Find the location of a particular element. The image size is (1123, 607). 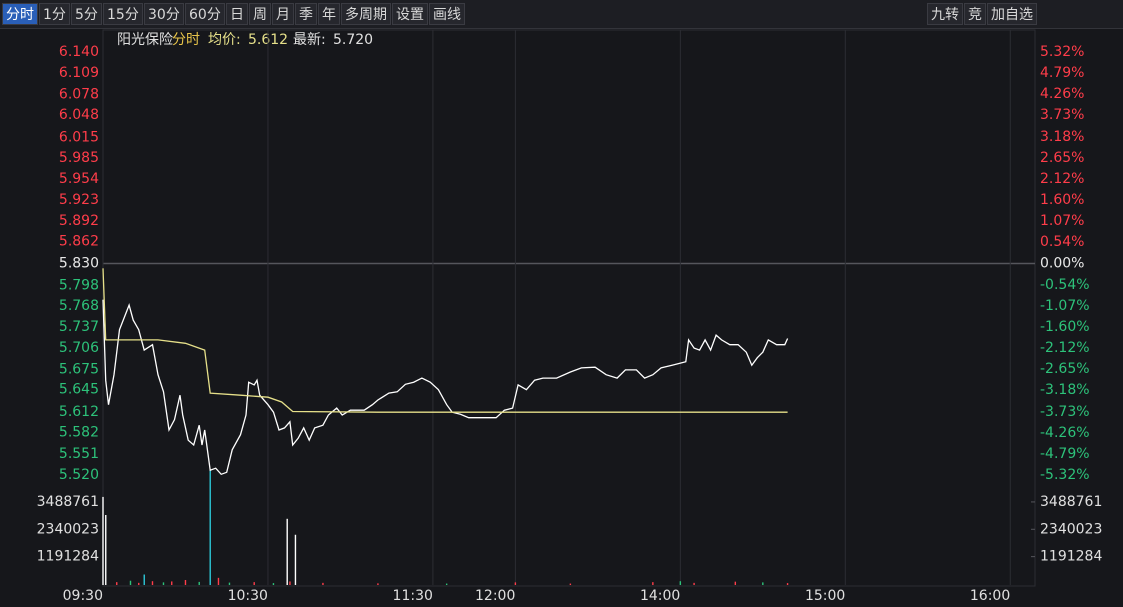

y-tick-label: 6.048 is located at coordinates (79, 115).